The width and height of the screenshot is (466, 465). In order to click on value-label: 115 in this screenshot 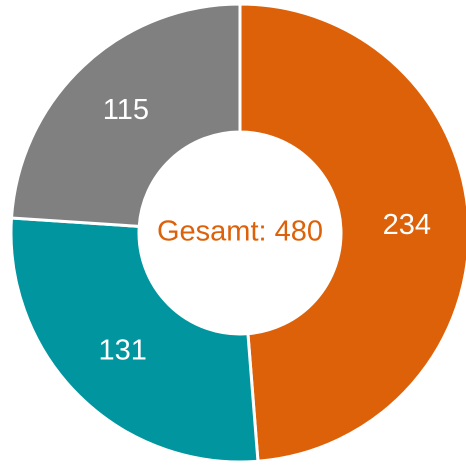, I will do `click(126, 110)`.